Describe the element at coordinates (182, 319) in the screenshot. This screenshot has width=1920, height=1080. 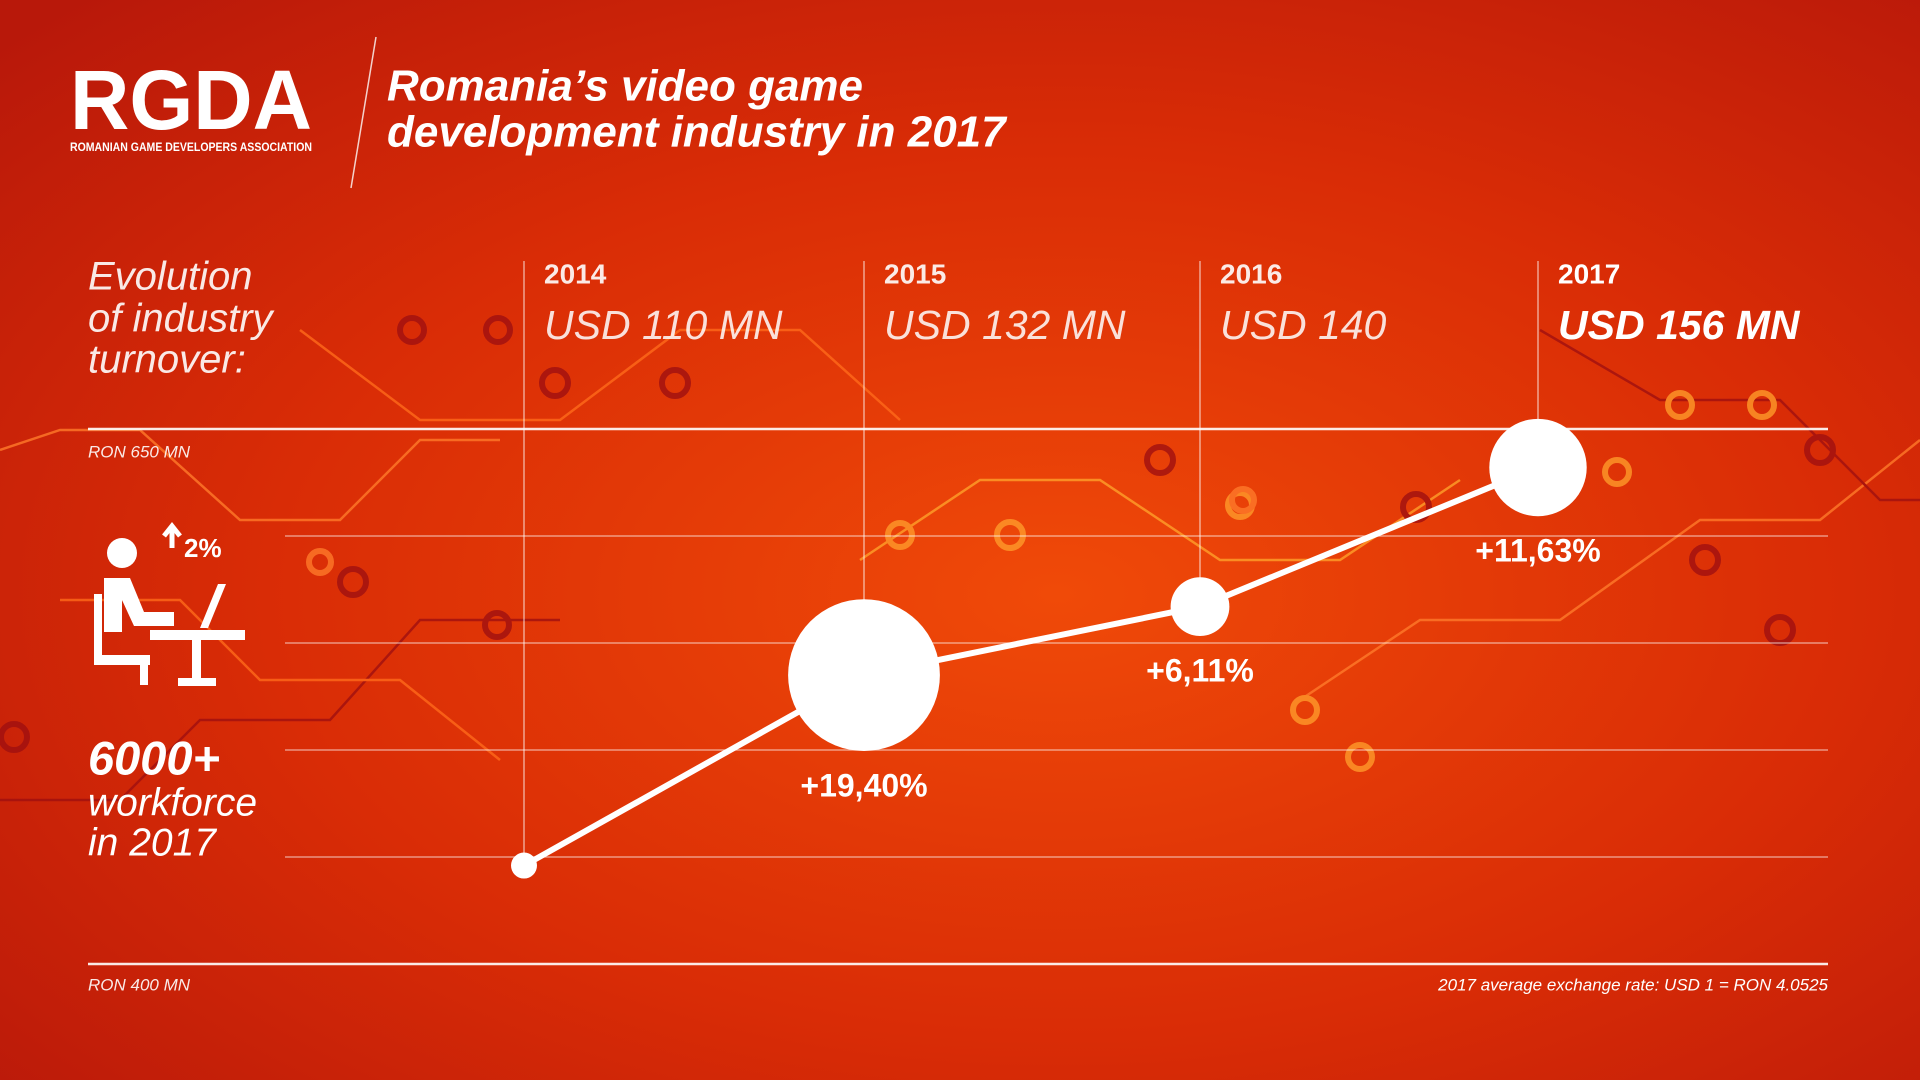
I see `chart-title: of industry` at that location.